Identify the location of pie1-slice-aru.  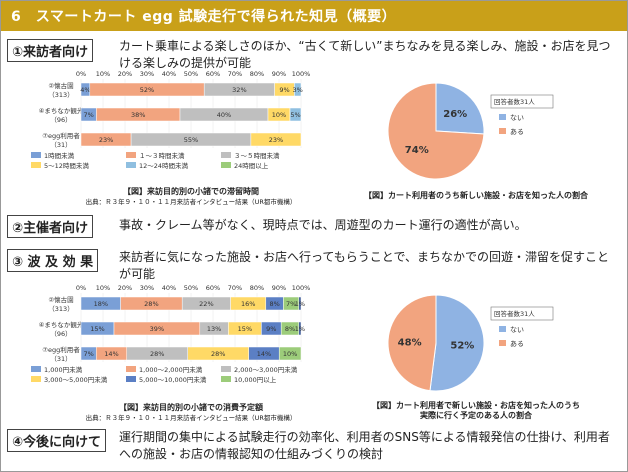
(436, 131).